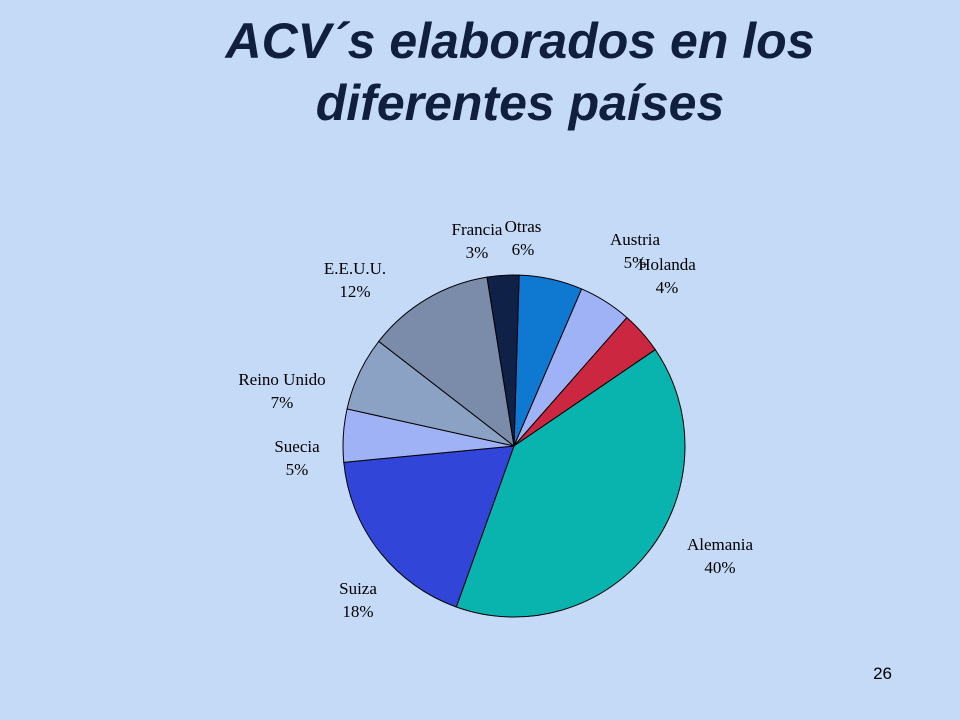 The image size is (960, 720). Describe the element at coordinates (523, 249) in the screenshot. I see `slice-value-label: 6%` at that location.